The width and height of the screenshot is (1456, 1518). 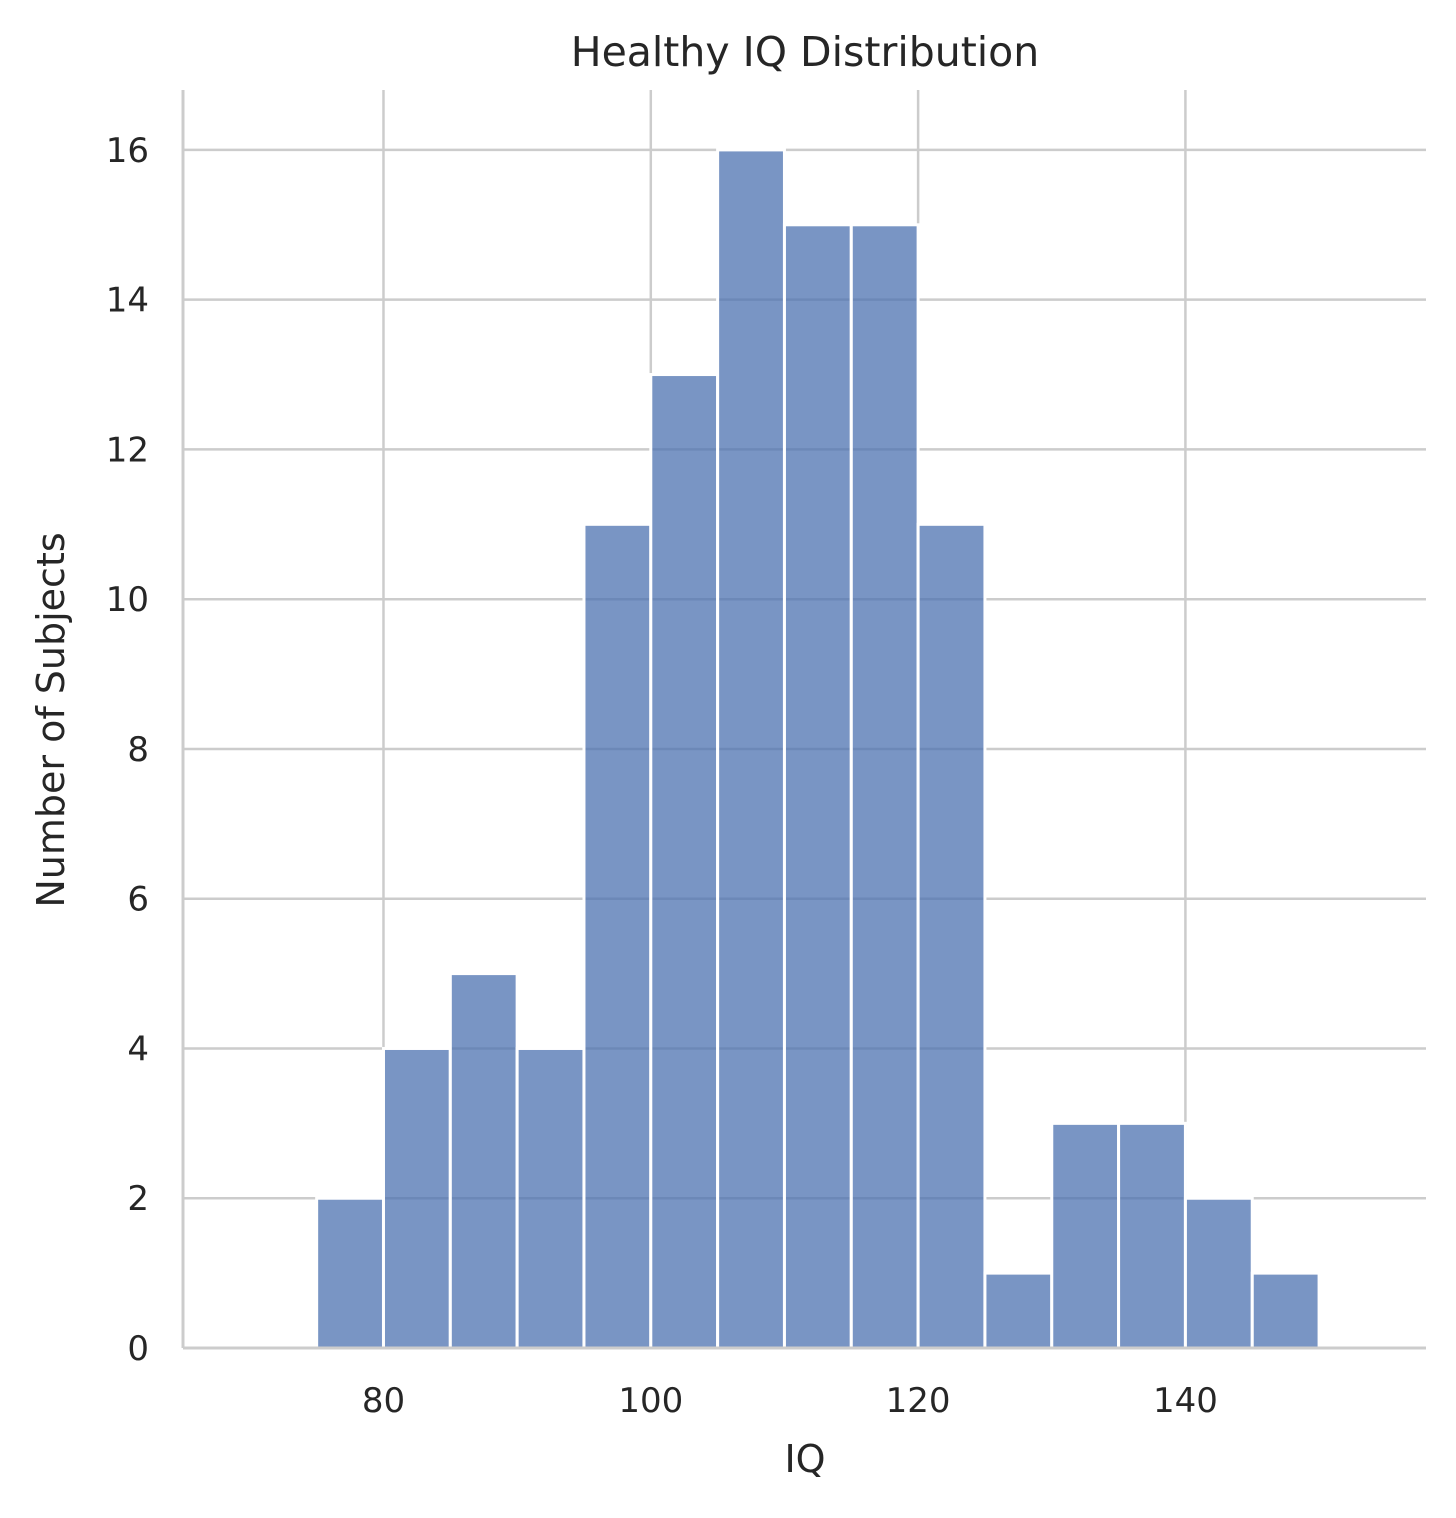 I want to click on x-tick-label: 80, so click(x=383, y=1401).